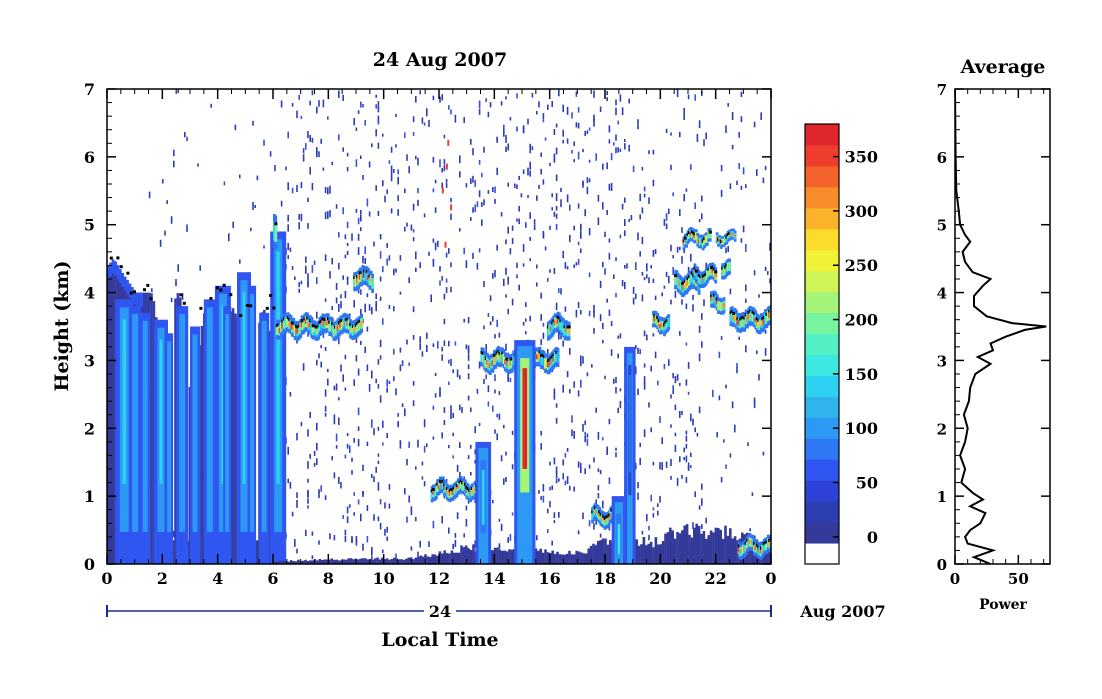 The width and height of the screenshot is (1102, 699). What do you see at coordinates (861, 265) in the screenshot?
I see `colorbar-tick-label: 250` at bounding box center [861, 265].